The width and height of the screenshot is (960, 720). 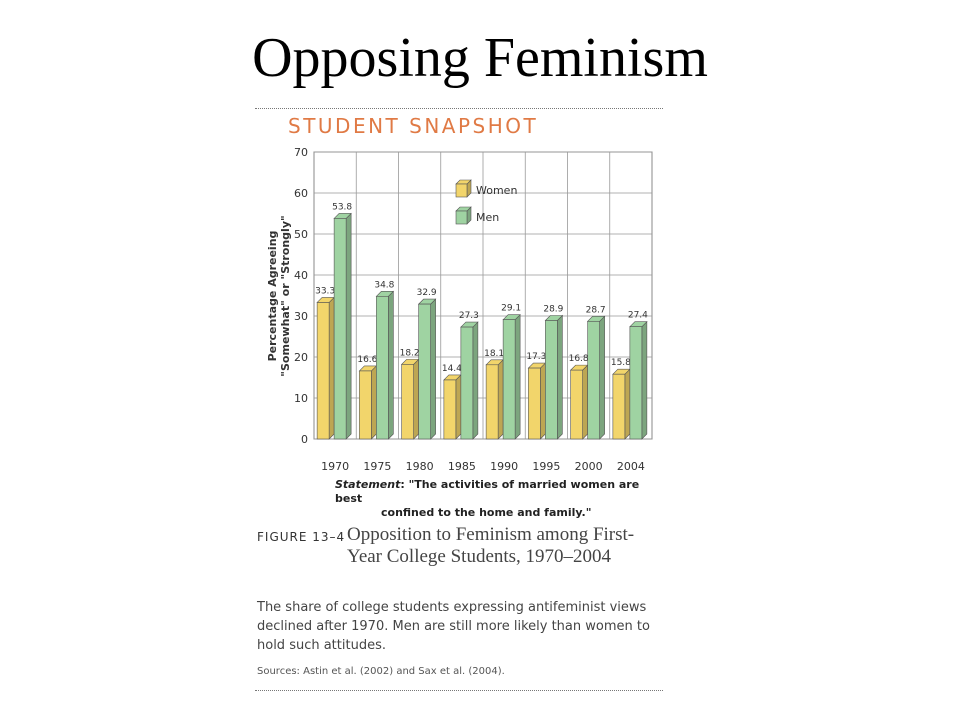 I want to click on bar-value-label: 28.9, so click(x=553, y=310).